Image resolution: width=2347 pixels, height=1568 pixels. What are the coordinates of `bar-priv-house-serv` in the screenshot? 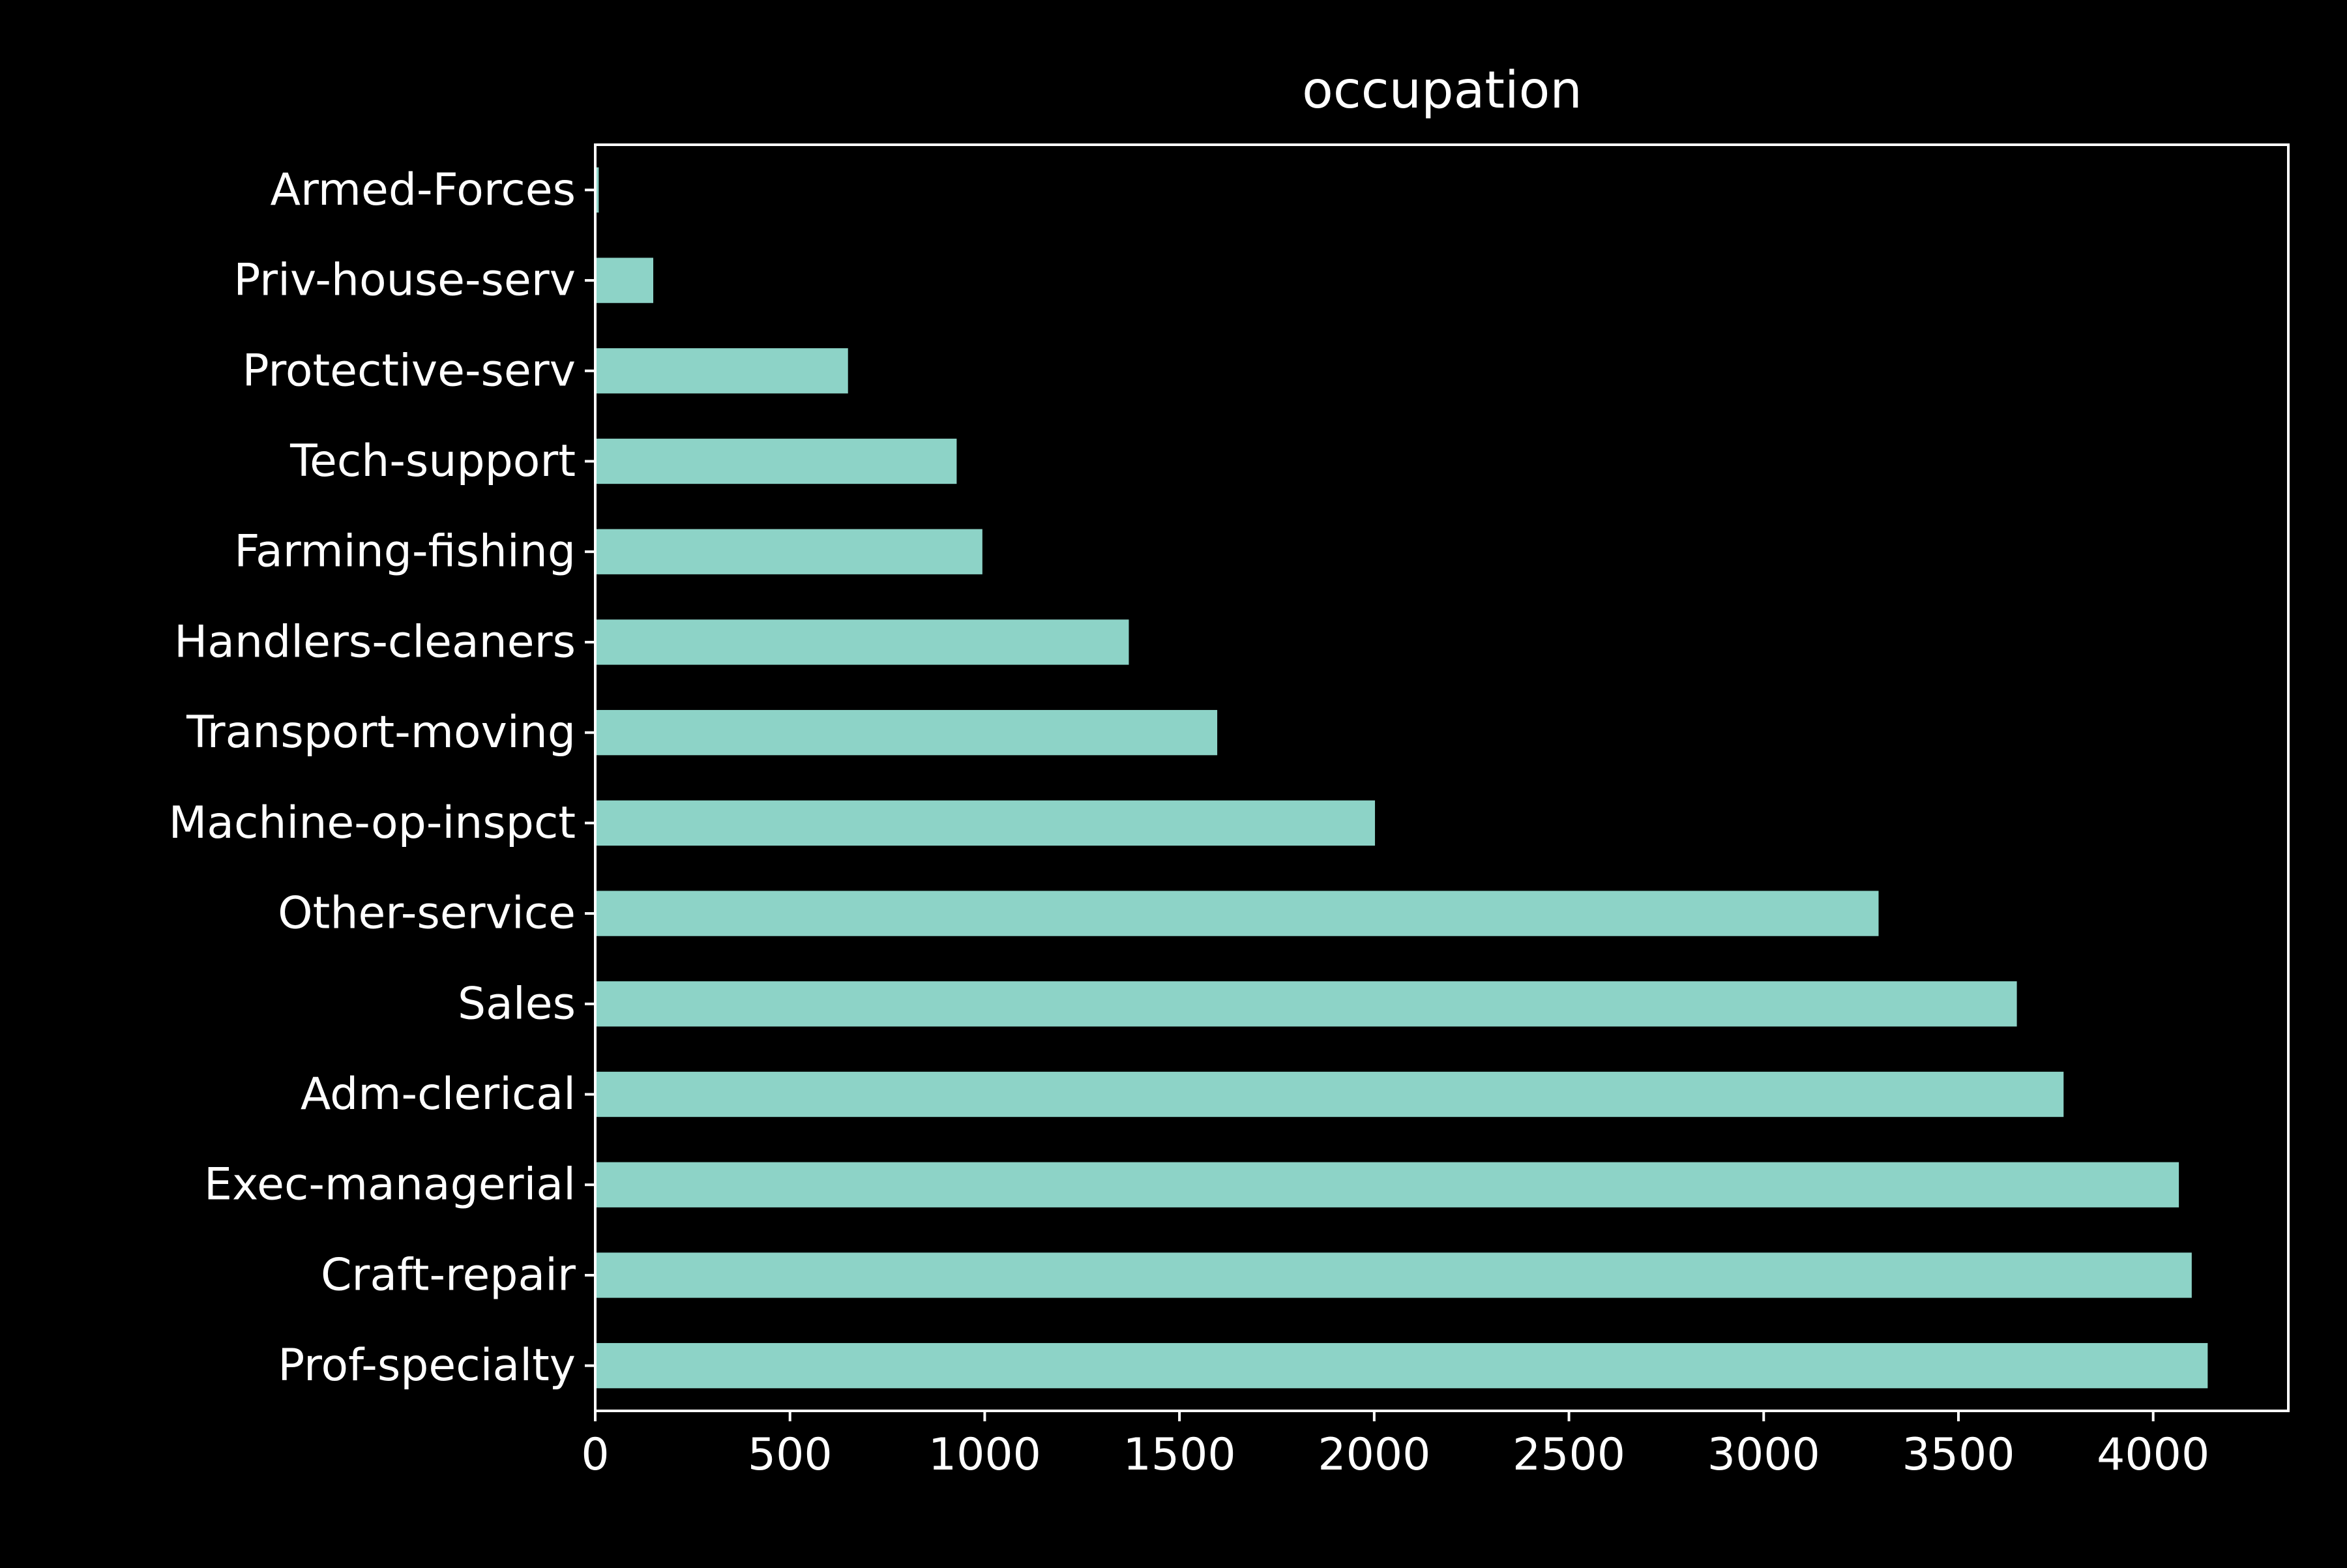 It's located at (624, 281).